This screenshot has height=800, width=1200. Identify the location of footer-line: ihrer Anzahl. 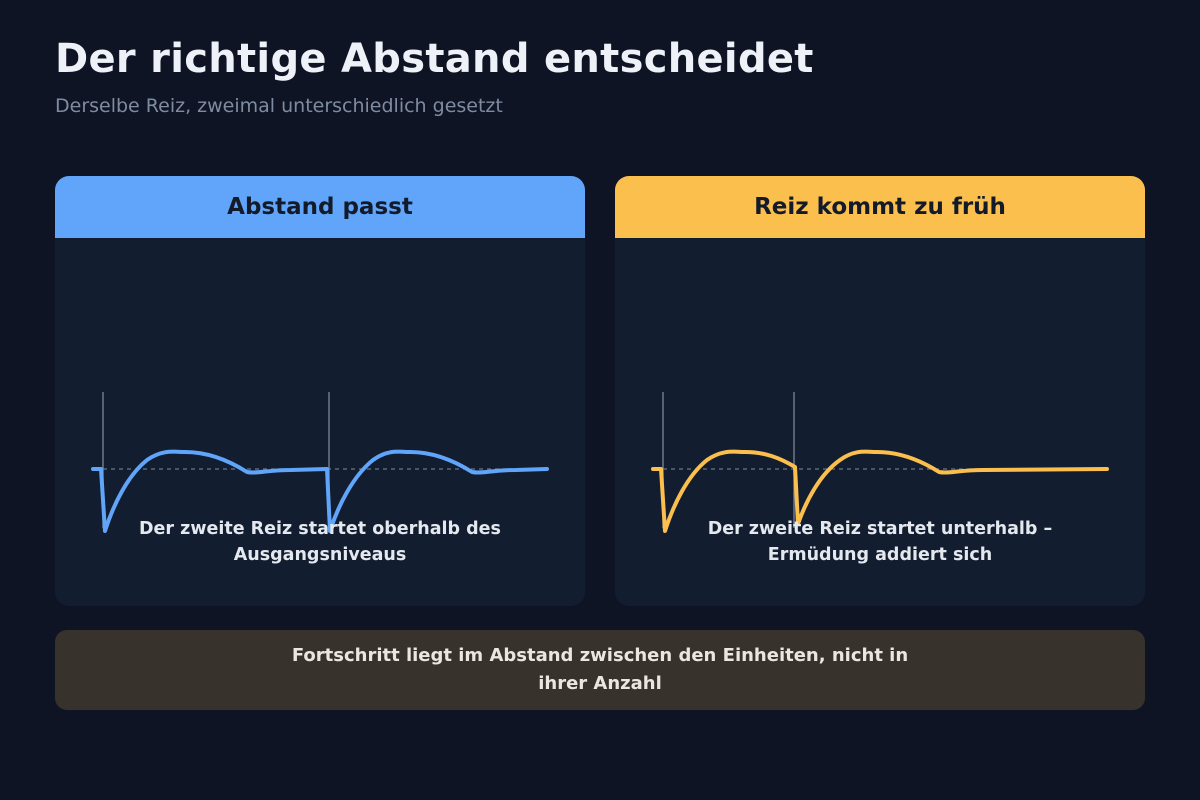
(600, 683).